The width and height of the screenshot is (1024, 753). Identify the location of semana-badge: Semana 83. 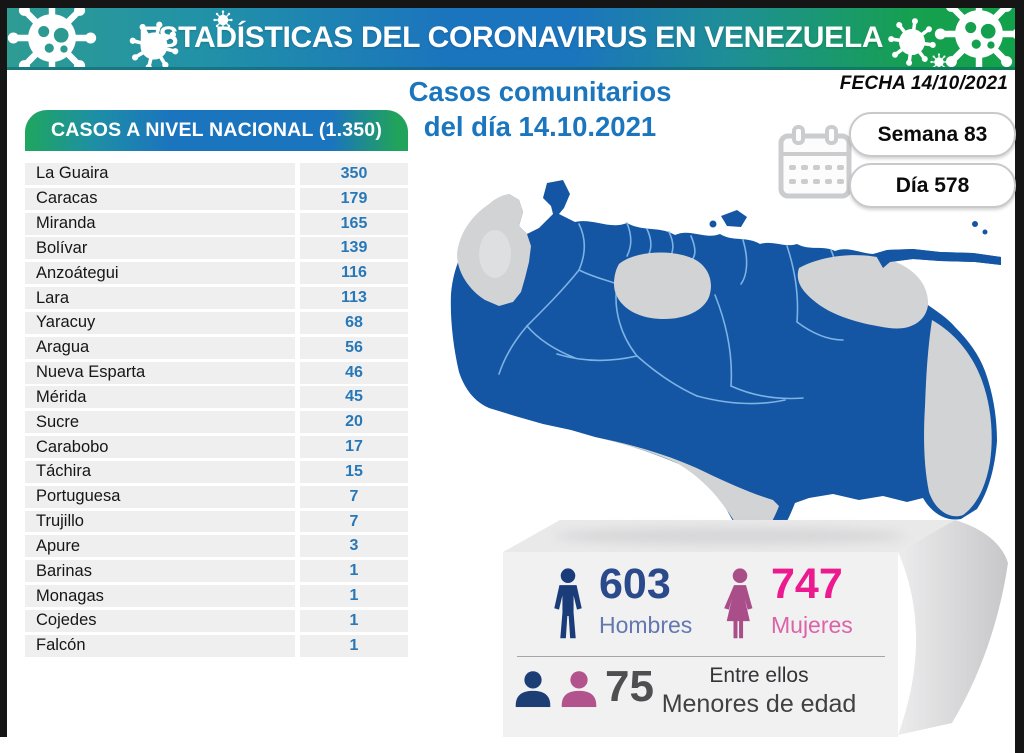
(932, 134).